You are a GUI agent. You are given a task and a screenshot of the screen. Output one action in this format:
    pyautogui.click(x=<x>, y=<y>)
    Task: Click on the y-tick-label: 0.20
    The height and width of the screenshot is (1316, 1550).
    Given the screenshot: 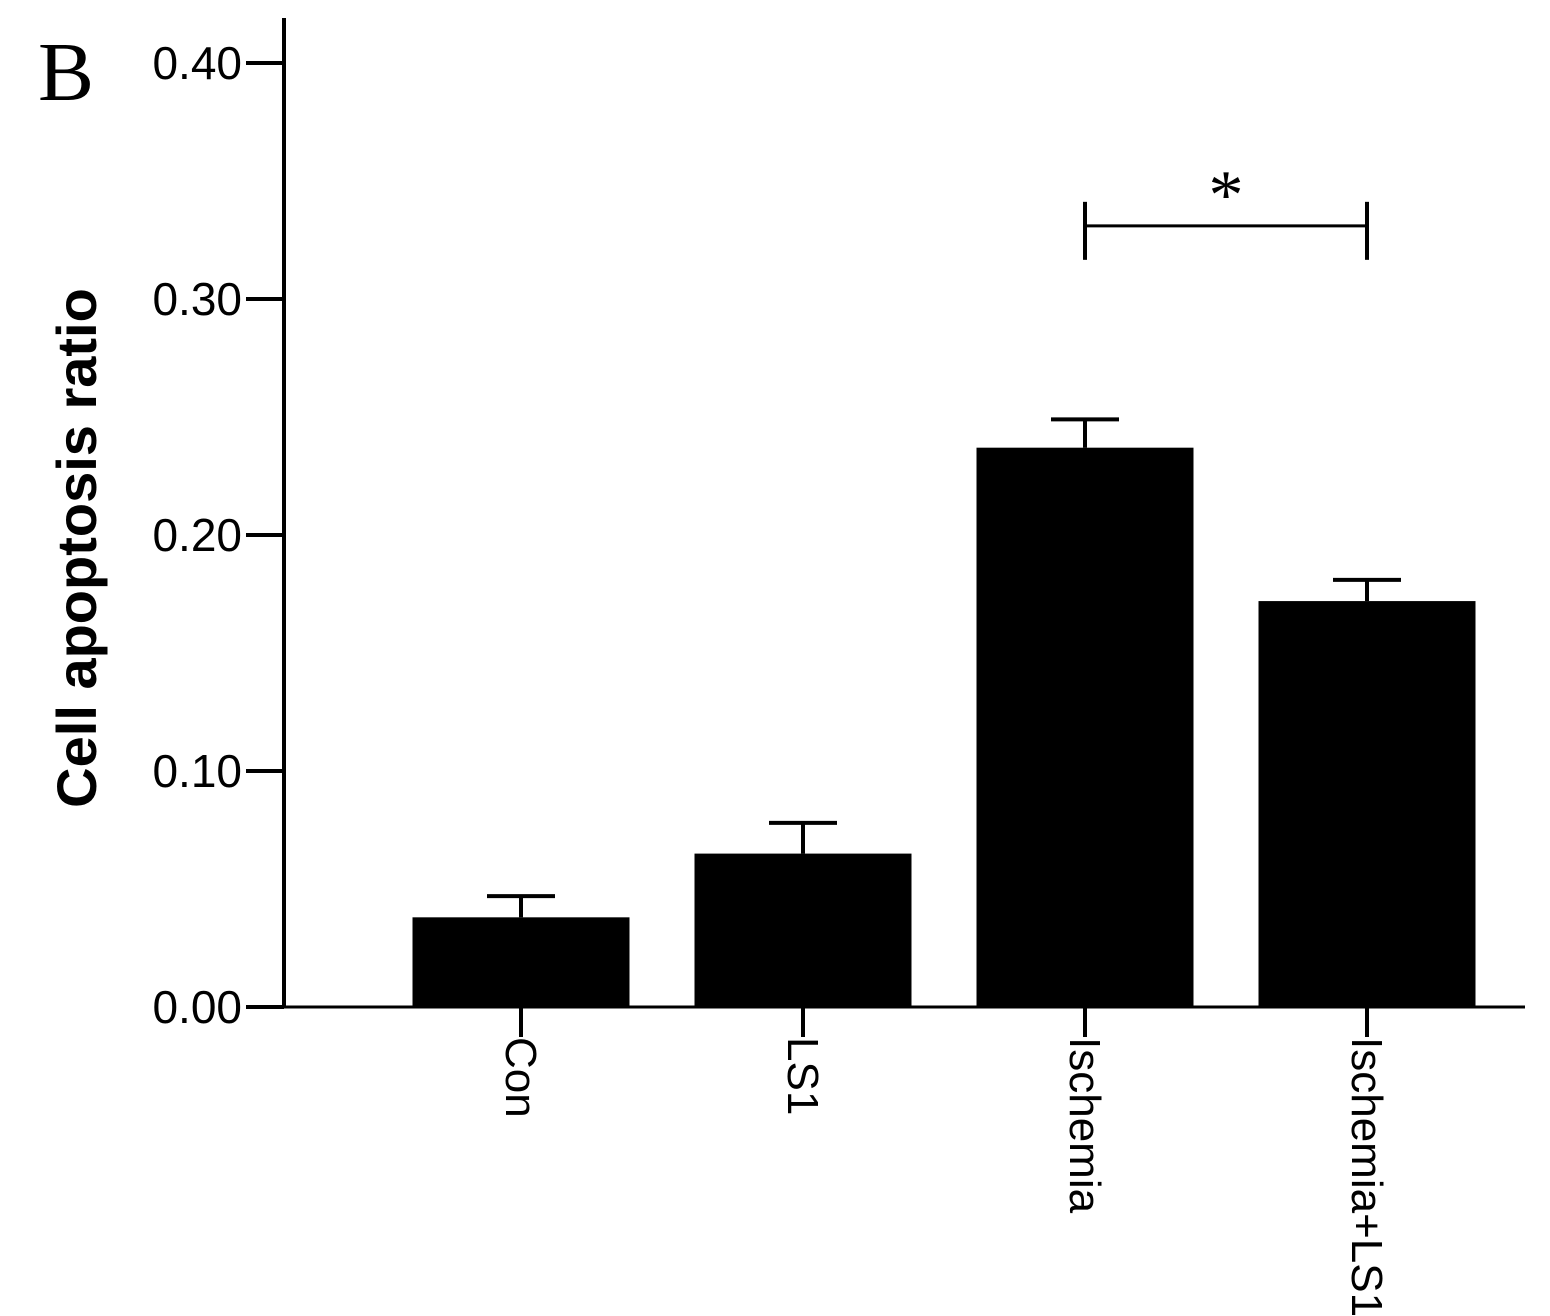 What is the action you would take?
    pyautogui.click(x=197, y=535)
    